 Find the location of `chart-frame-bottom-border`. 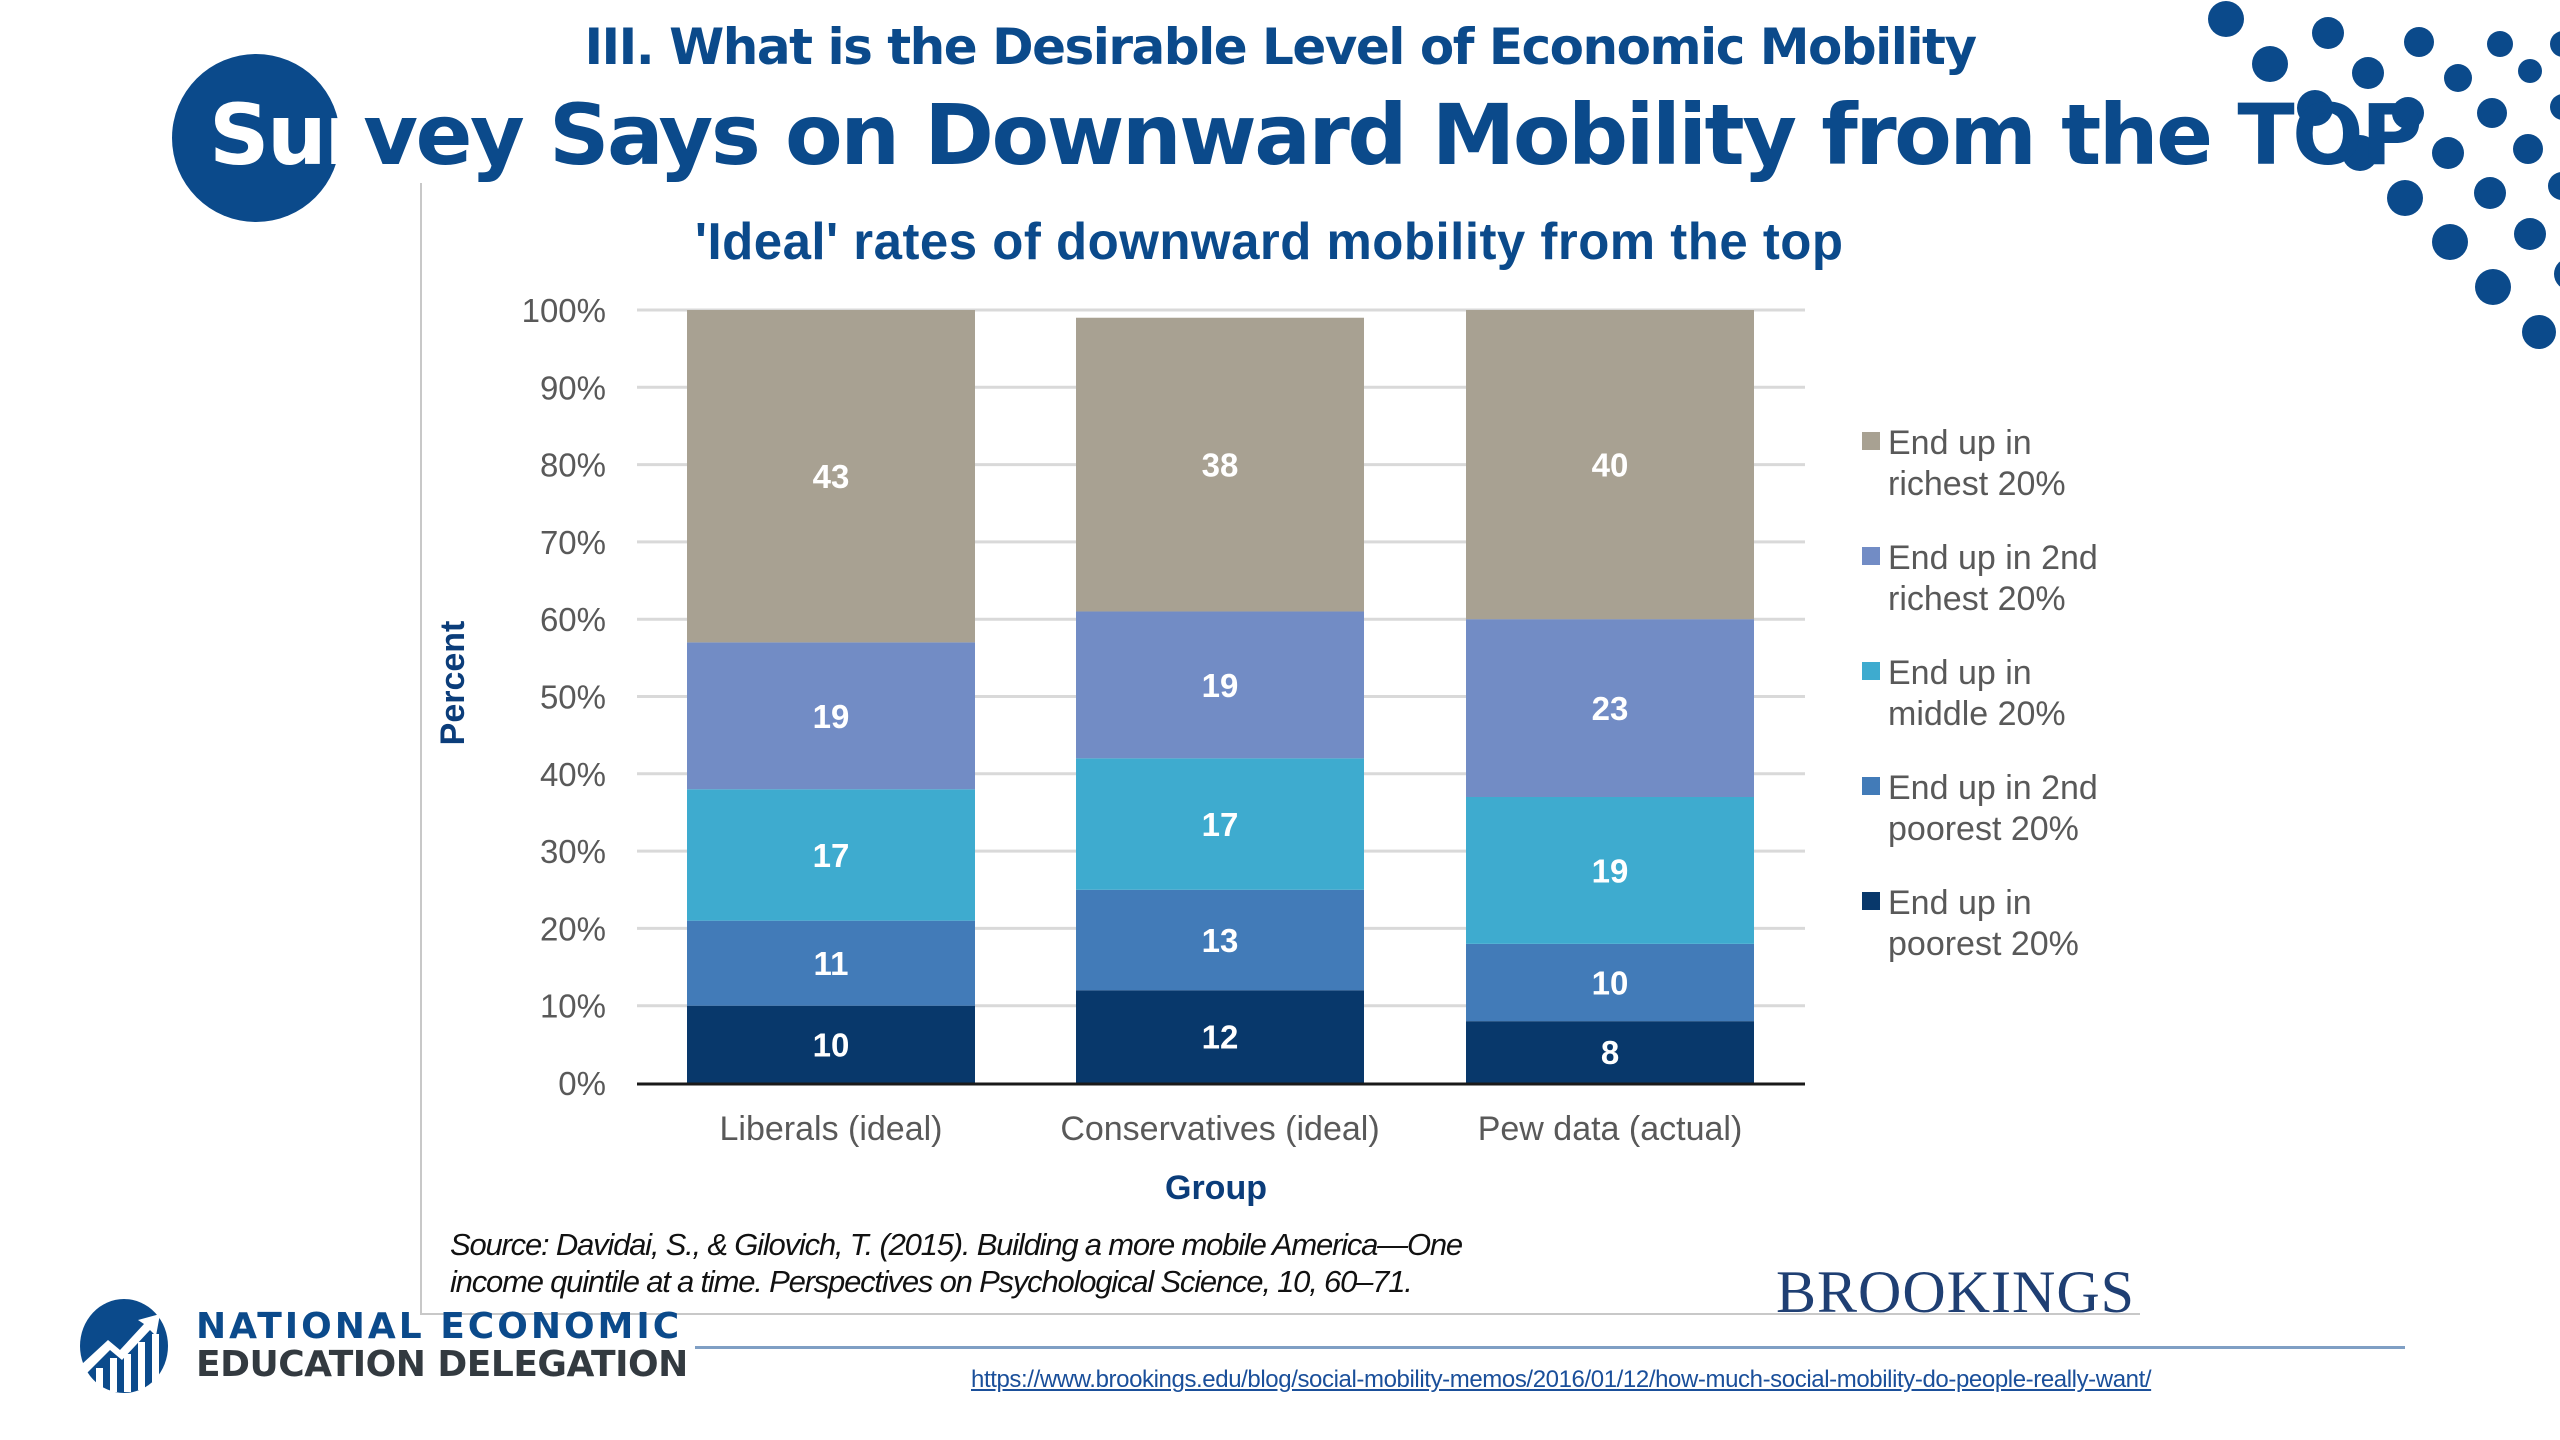

chart-frame-bottom-border is located at coordinates (1280, 1314).